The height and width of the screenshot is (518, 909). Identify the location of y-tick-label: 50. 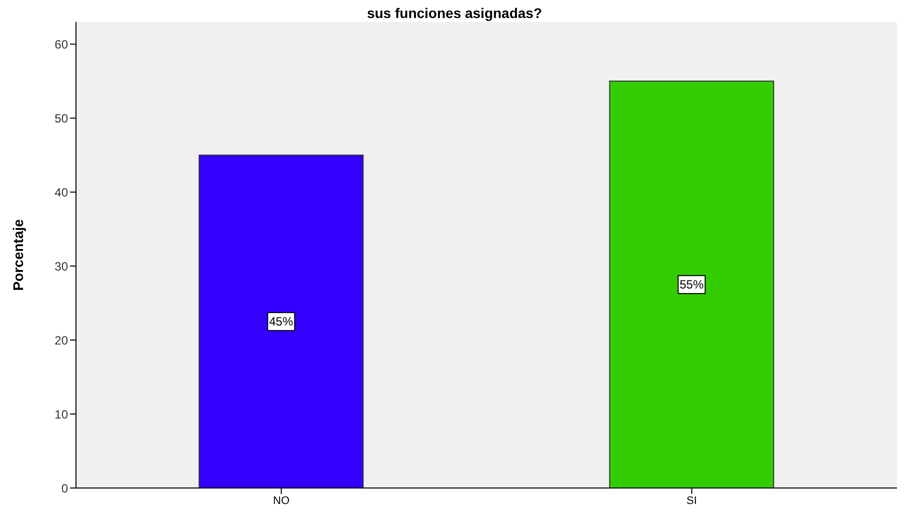
(61, 118).